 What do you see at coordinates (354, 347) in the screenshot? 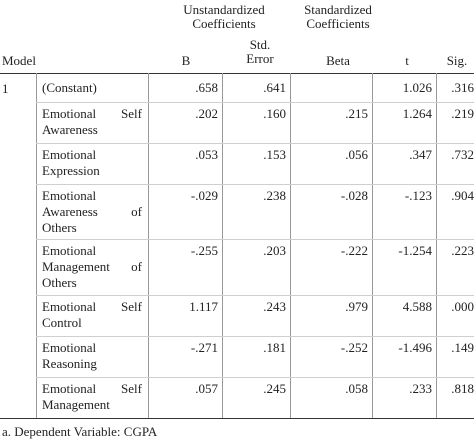
I see `beta-value: -.252` at bounding box center [354, 347].